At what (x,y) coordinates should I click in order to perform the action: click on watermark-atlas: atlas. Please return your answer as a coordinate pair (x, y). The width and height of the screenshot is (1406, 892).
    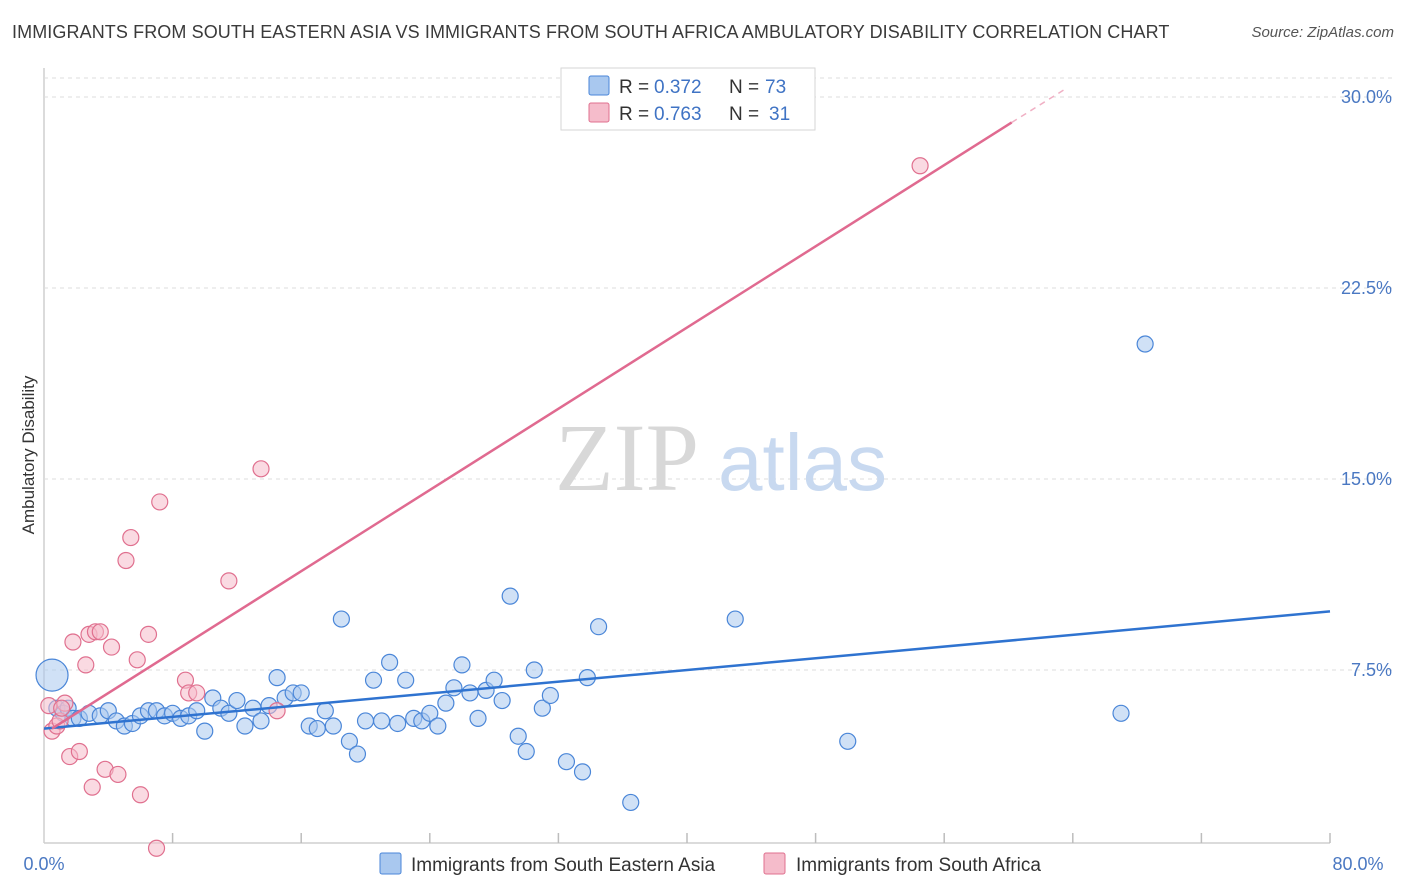
    Looking at the image, I should click on (802, 462).